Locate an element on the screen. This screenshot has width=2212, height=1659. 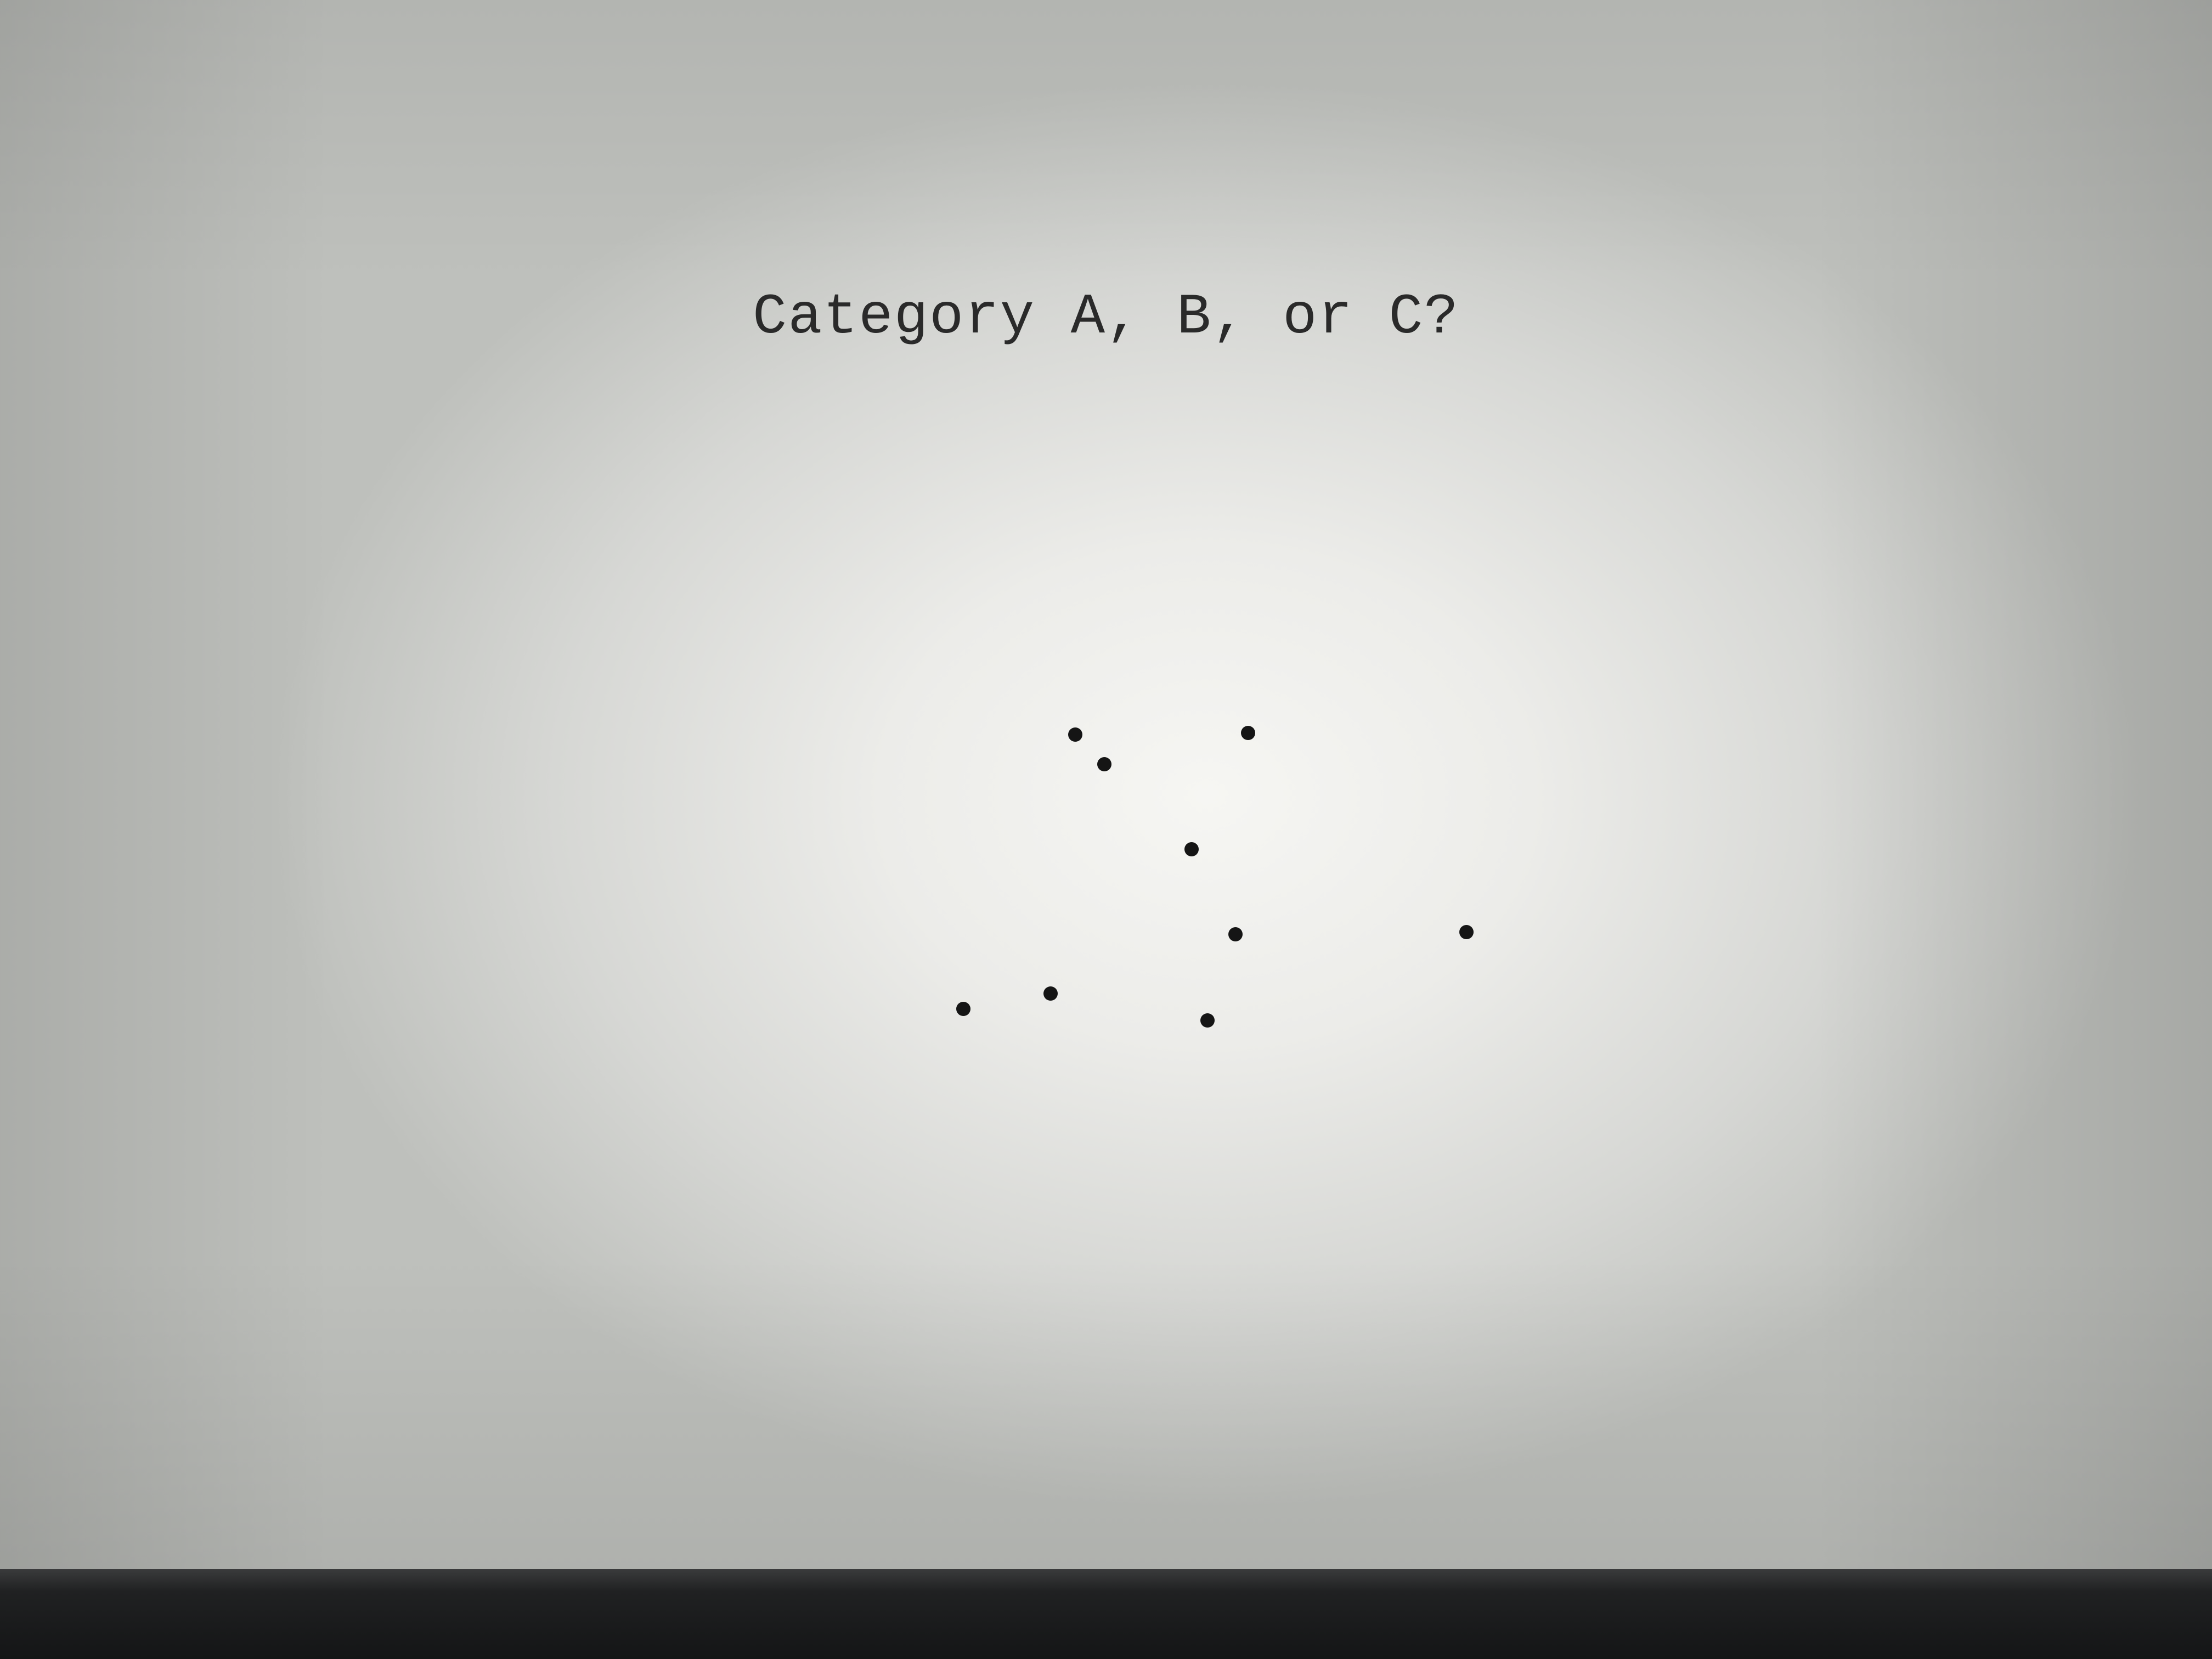
monitor-bezel is located at coordinates (1106, 1614).